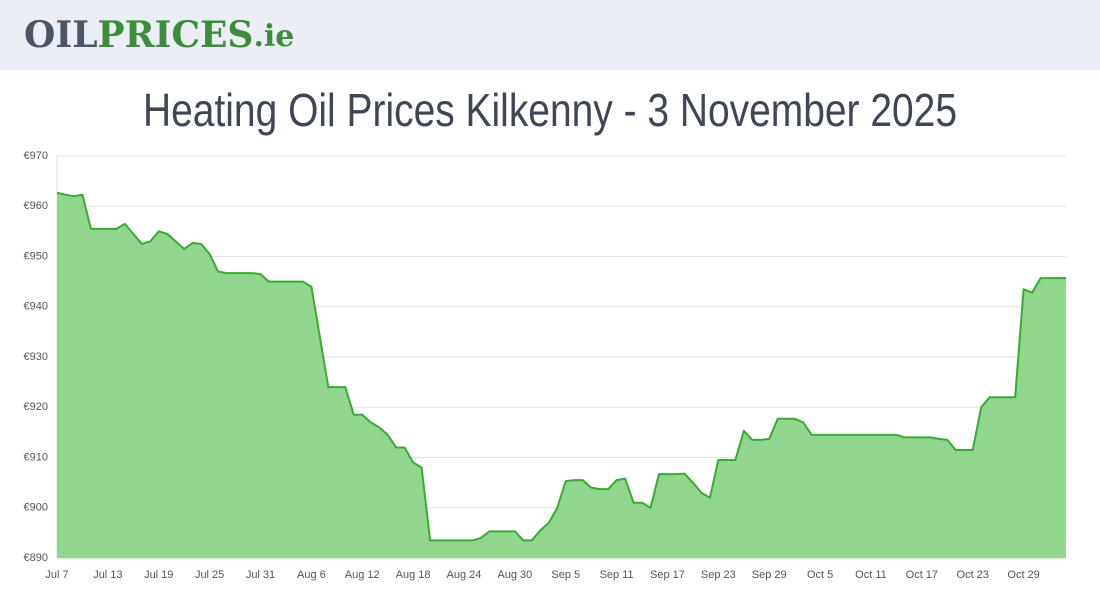 The image size is (1100, 605). Describe the element at coordinates (871, 575) in the screenshot. I see `x-tick-label: Oct 11` at that location.